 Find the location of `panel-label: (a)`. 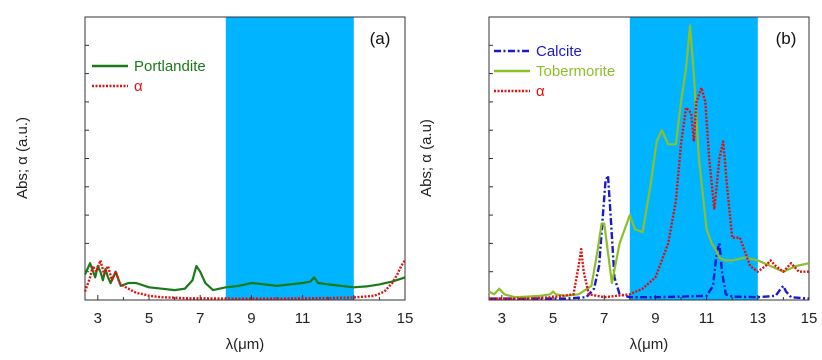

panel-label: (a) is located at coordinates (380, 38).